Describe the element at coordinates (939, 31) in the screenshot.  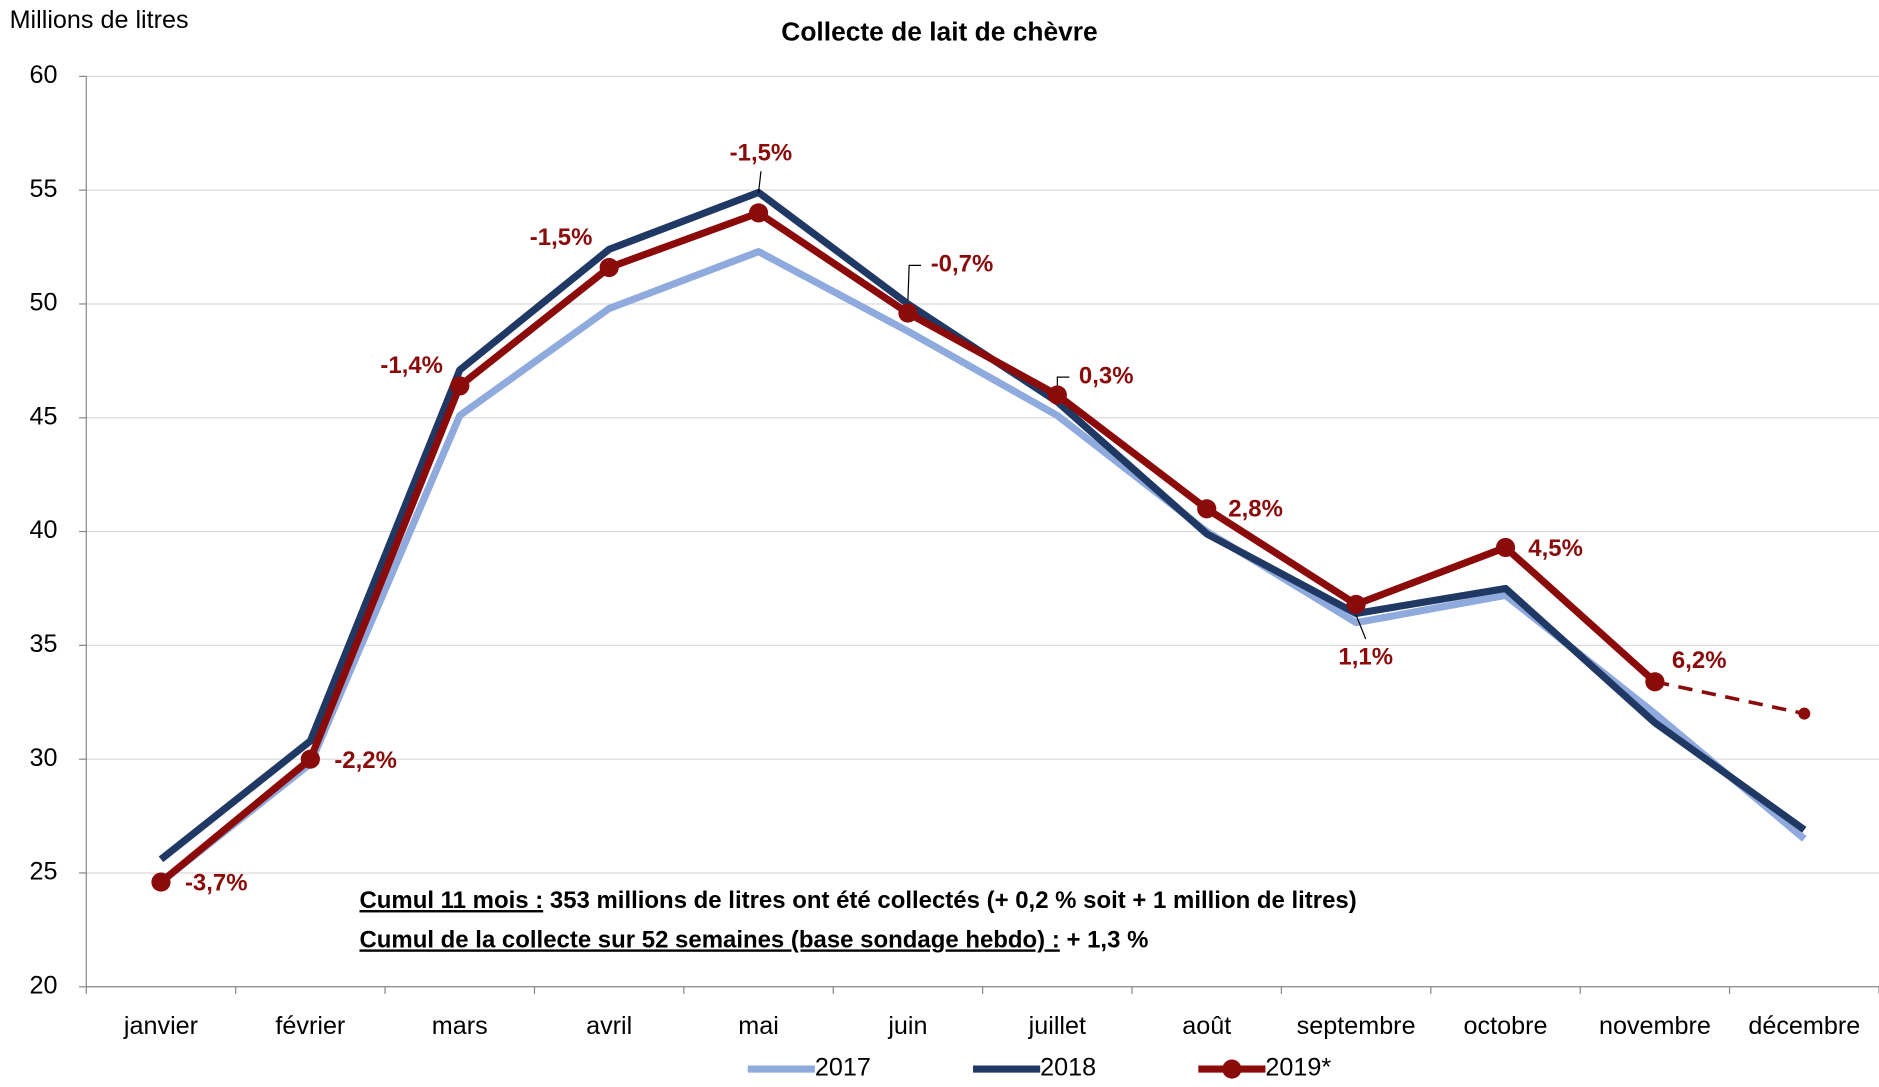
I see `chart-title: Collecte de lait de chèvre` at that location.